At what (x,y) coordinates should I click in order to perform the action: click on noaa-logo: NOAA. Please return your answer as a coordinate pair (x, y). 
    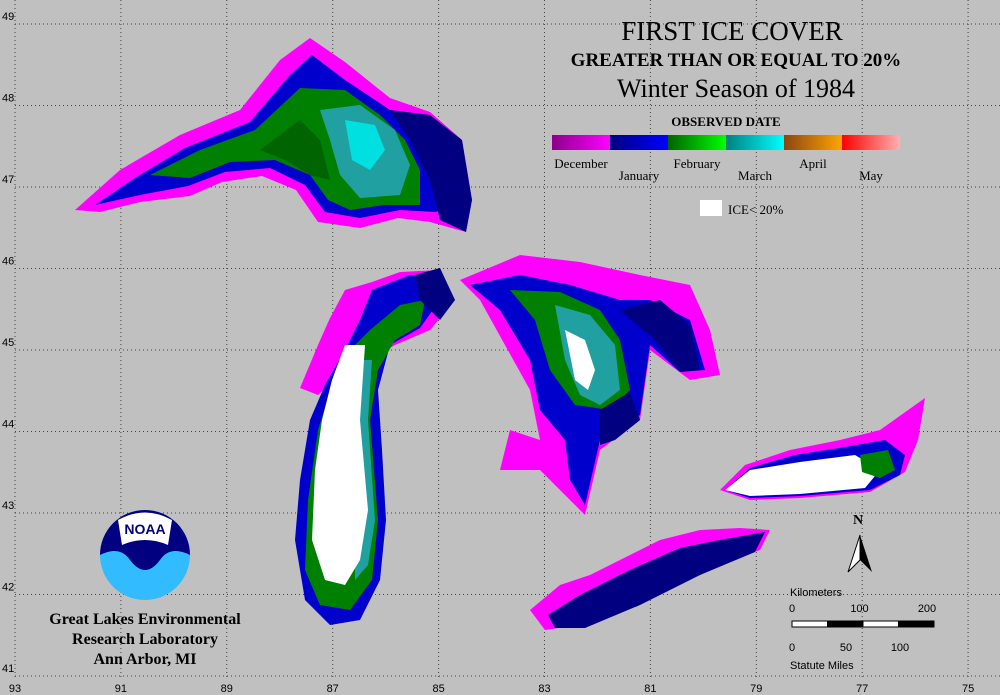
    Looking at the image, I should click on (145, 555).